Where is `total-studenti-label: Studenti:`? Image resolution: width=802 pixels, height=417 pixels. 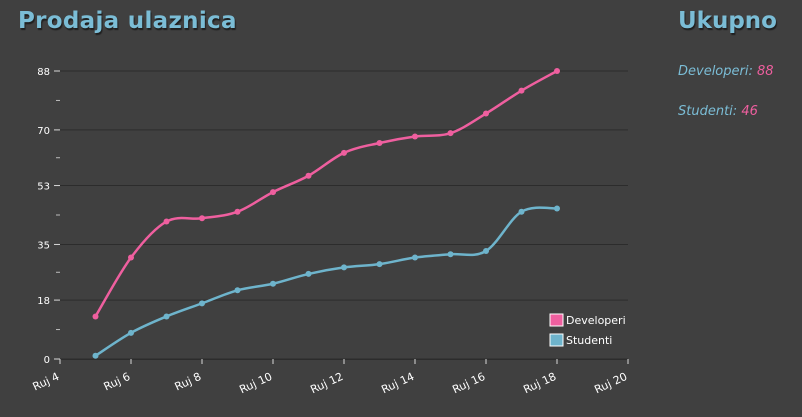
total-studenti-label: Studenti: is located at coordinates (708, 111).